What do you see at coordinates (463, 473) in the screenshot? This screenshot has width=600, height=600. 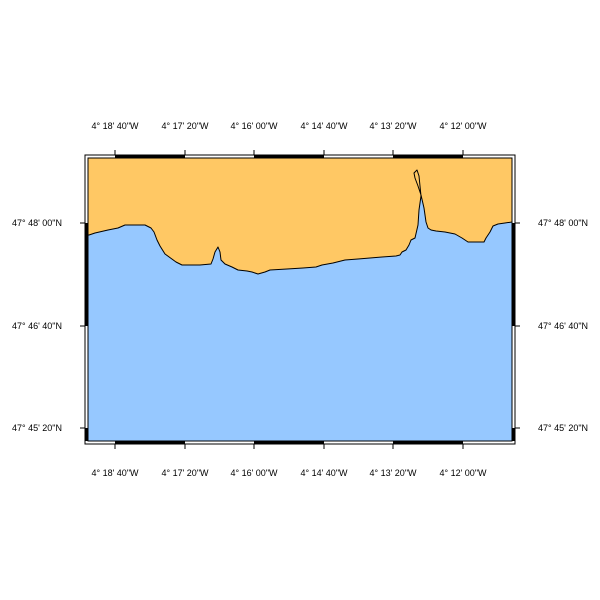 I see `lon-label-bottom-6: 4° 12' 00"W` at bounding box center [463, 473].